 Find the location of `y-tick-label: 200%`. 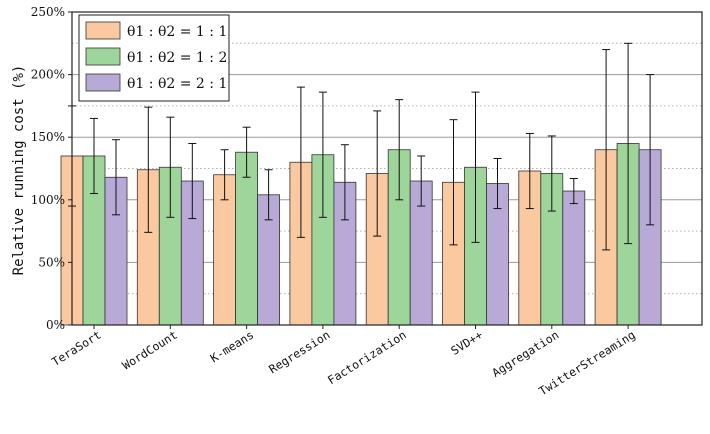

y-tick-label: 200% is located at coordinates (48, 75).